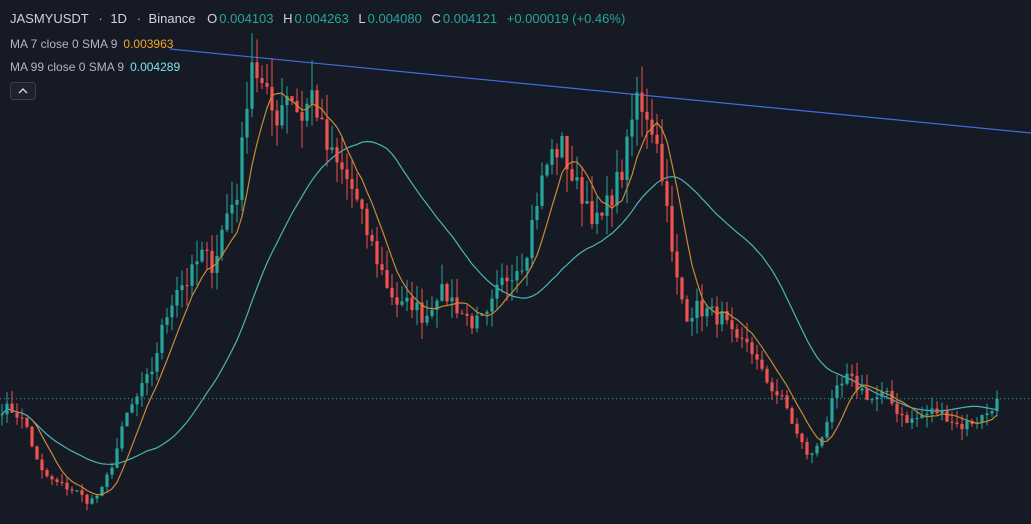  What do you see at coordinates (91, 44) in the screenshot?
I see `ma7-legend: MA 7 close 0 SMA 9 0.003963` at bounding box center [91, 44].